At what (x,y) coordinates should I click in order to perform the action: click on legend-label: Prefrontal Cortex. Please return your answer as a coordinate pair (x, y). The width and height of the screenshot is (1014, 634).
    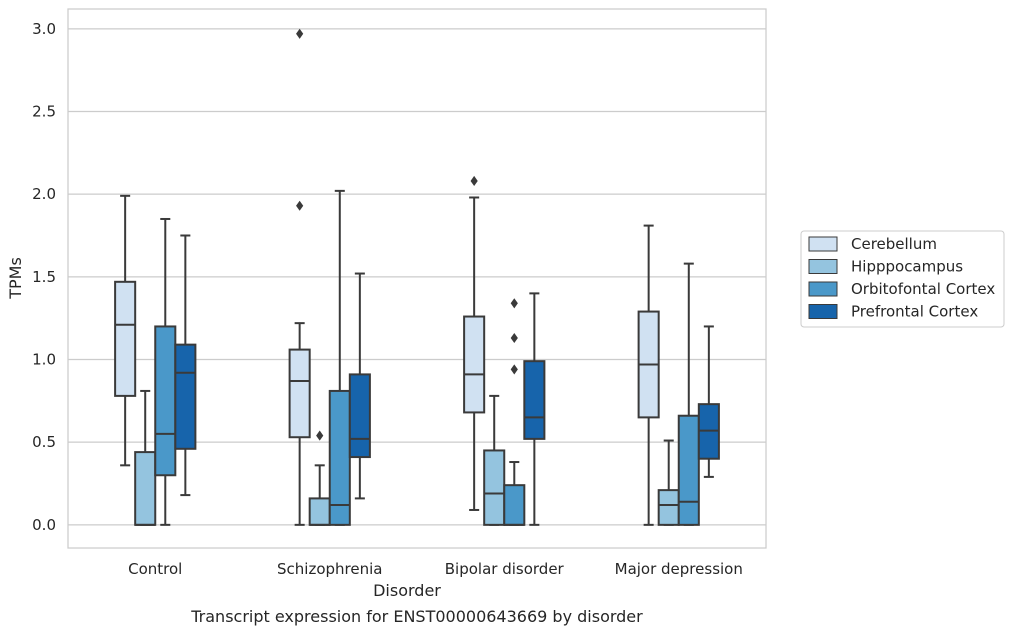
    Looking at the image, I should click on (914, 312).